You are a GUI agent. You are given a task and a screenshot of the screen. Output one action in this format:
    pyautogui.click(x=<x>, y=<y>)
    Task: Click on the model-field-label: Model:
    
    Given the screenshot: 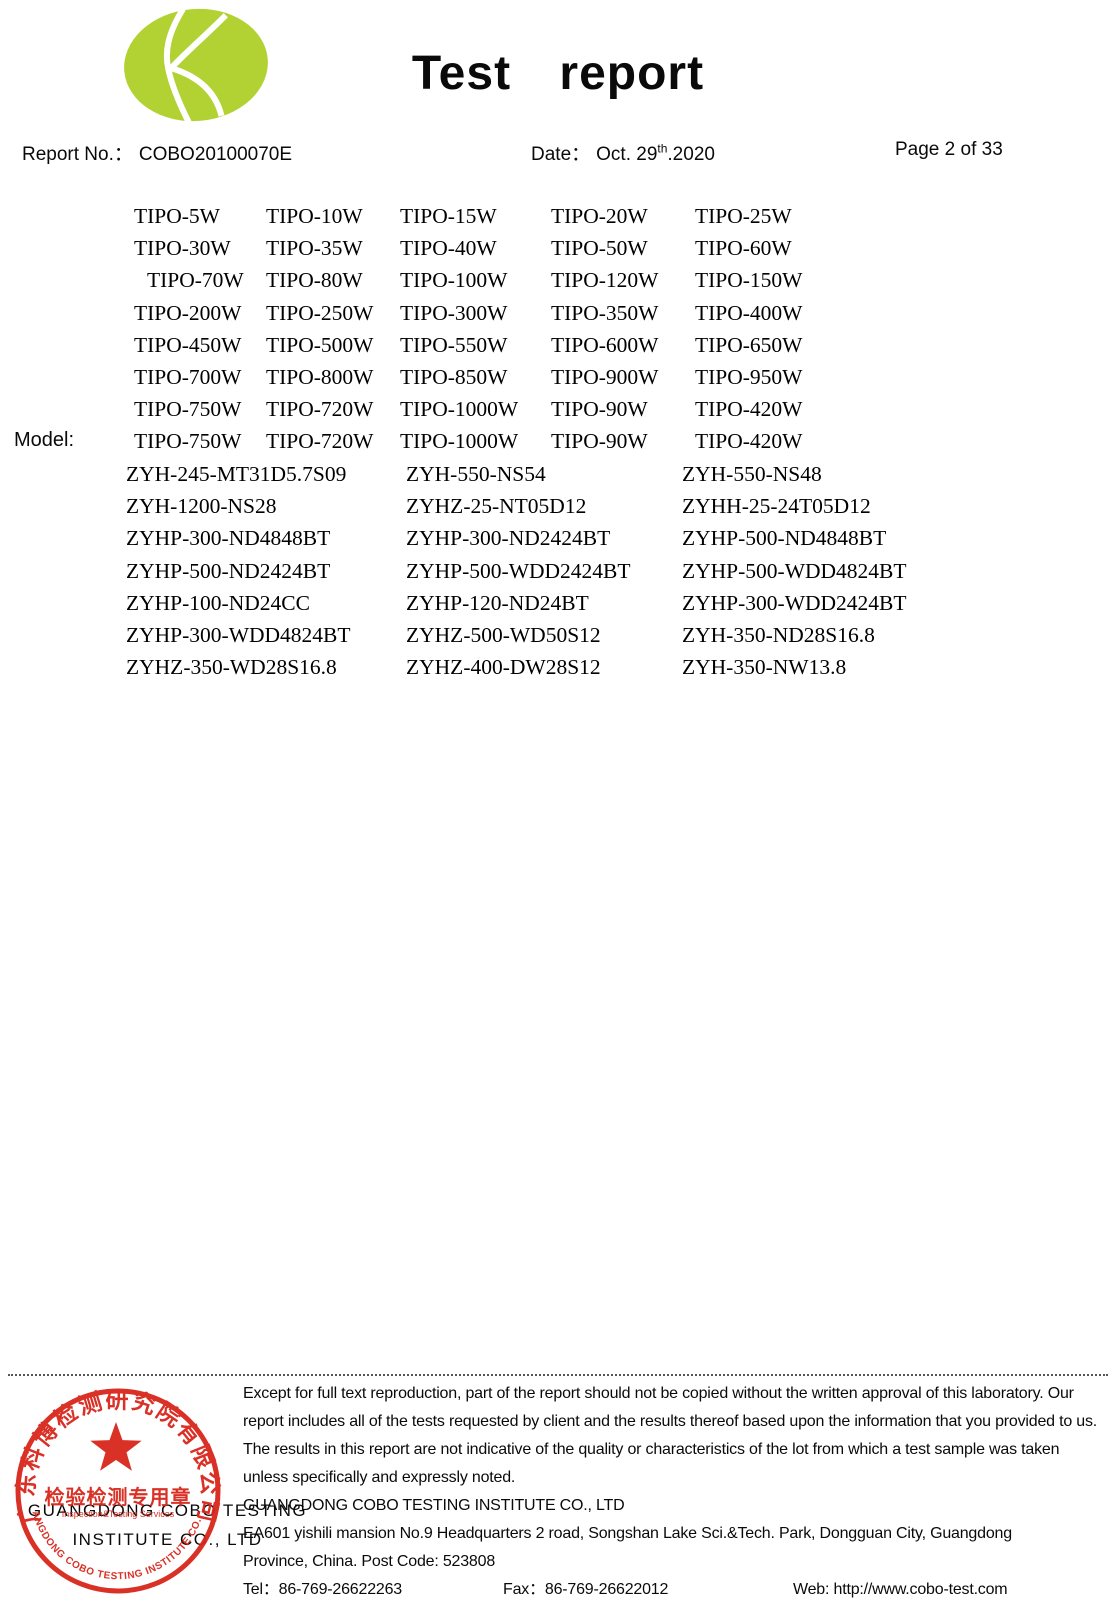 What is the action you would take?
    pyautogui.click(x=44, y=440)
    